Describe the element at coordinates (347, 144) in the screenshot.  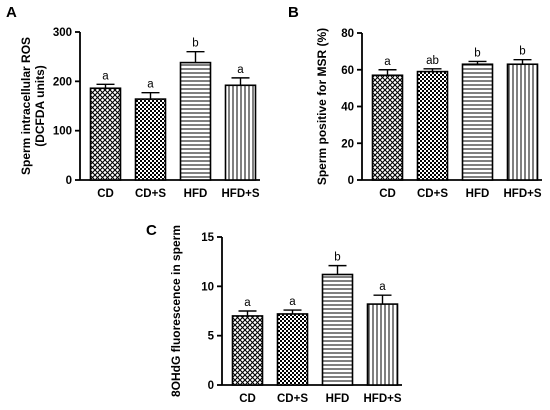
I see `y-tick-label: 20` at that location.